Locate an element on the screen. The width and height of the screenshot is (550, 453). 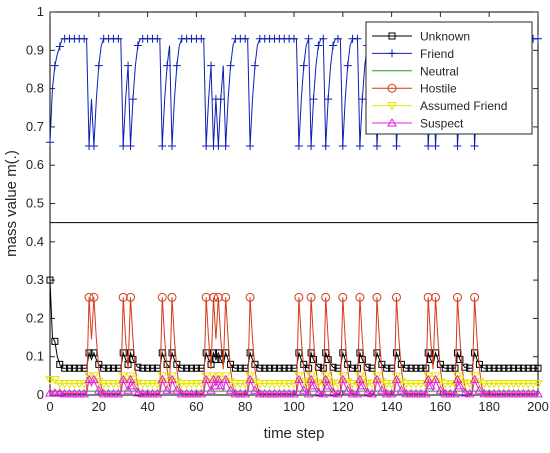
x-tick-label: 20 is located at coordinates (99, 406).